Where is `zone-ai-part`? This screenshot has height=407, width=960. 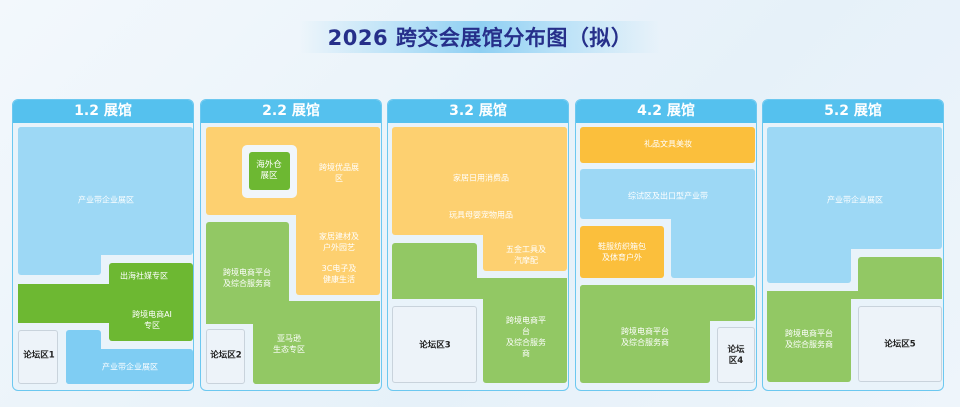
zone-ai-part is located at coordinates (151, 325).